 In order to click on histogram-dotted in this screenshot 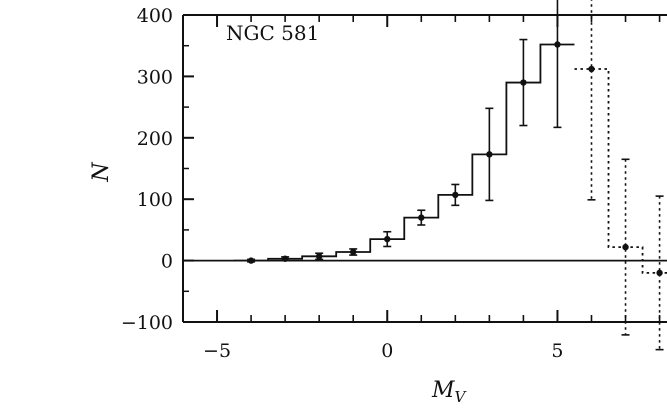, I will do `click(620, 171)`.